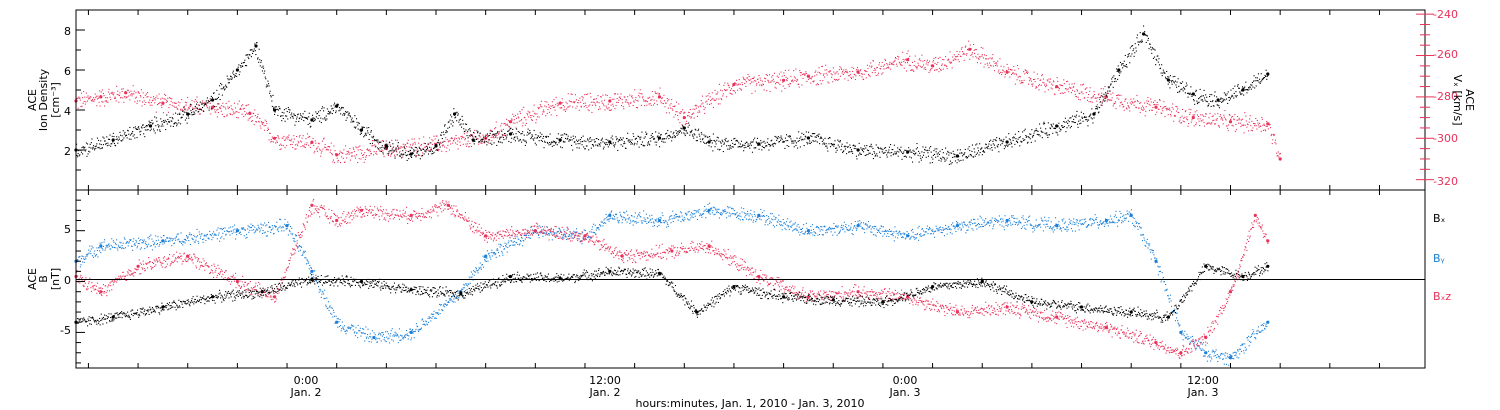  Describe the element at coordinates (188, 114) in the screenshot. I see `density-data-point` at that location.